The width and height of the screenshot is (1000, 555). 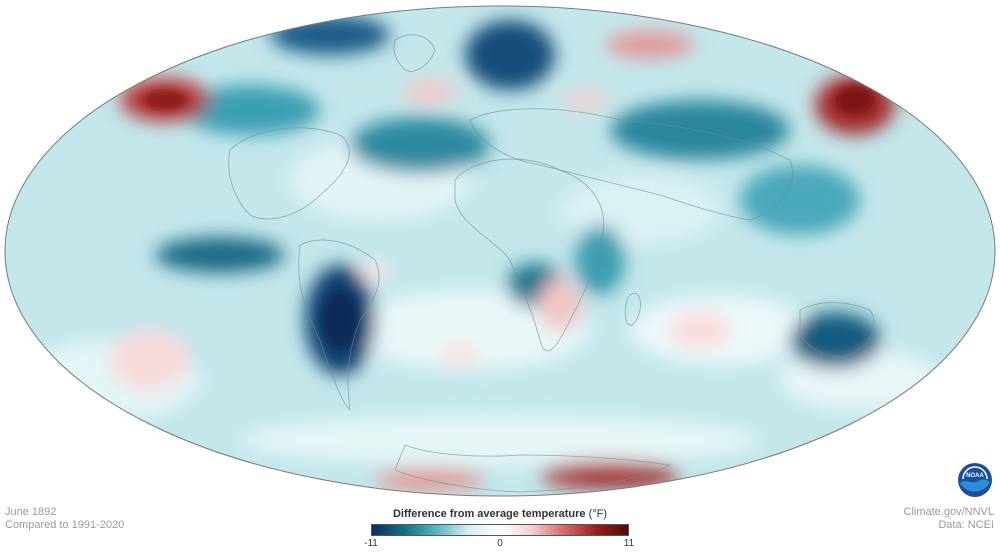 I want to click on legend-title-text: Difference from average temperature, so click(x=489, y=514).